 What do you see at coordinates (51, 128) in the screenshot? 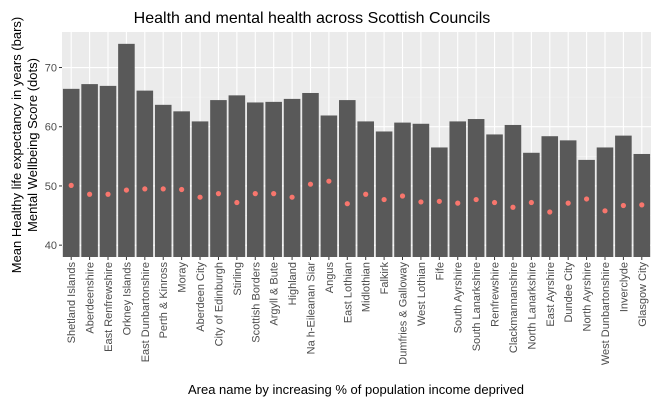
I see `y-tick-label: 60` at bounding box center [51, 128].